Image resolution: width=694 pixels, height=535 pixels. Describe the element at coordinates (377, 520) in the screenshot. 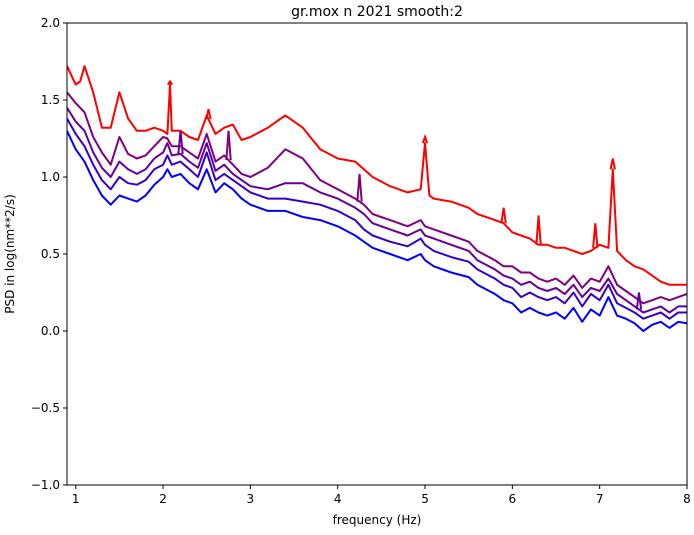

I see `x-axis-label: frequency (Hz)` at that location.